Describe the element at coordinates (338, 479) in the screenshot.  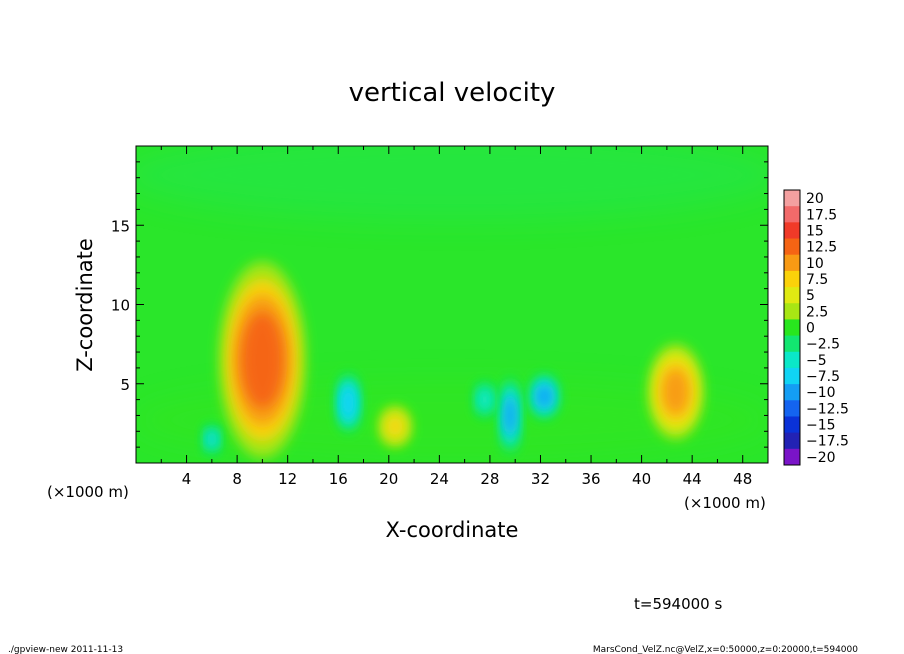
I see `x-tick-label-3: 16` at that location.